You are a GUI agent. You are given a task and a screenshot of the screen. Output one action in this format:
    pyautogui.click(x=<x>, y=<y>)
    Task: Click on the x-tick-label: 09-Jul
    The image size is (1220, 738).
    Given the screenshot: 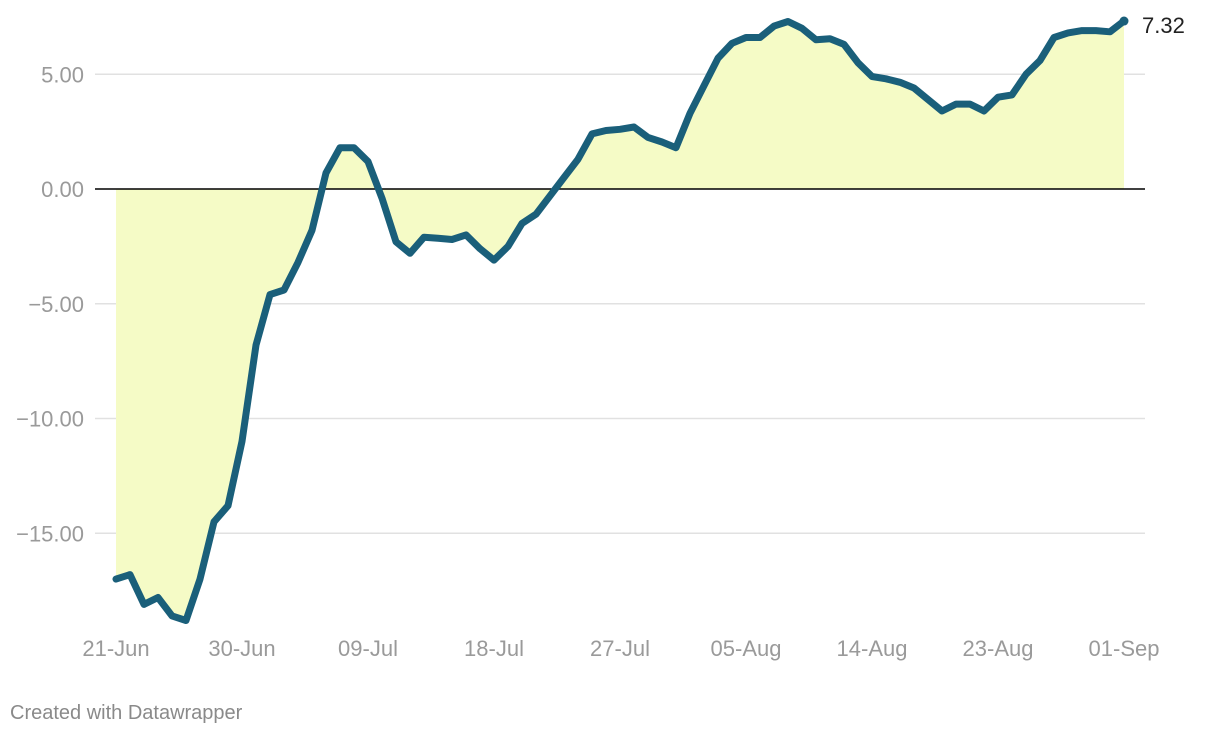 What is the action you would take?
    pyautogui.click(x=368, y=648)
    